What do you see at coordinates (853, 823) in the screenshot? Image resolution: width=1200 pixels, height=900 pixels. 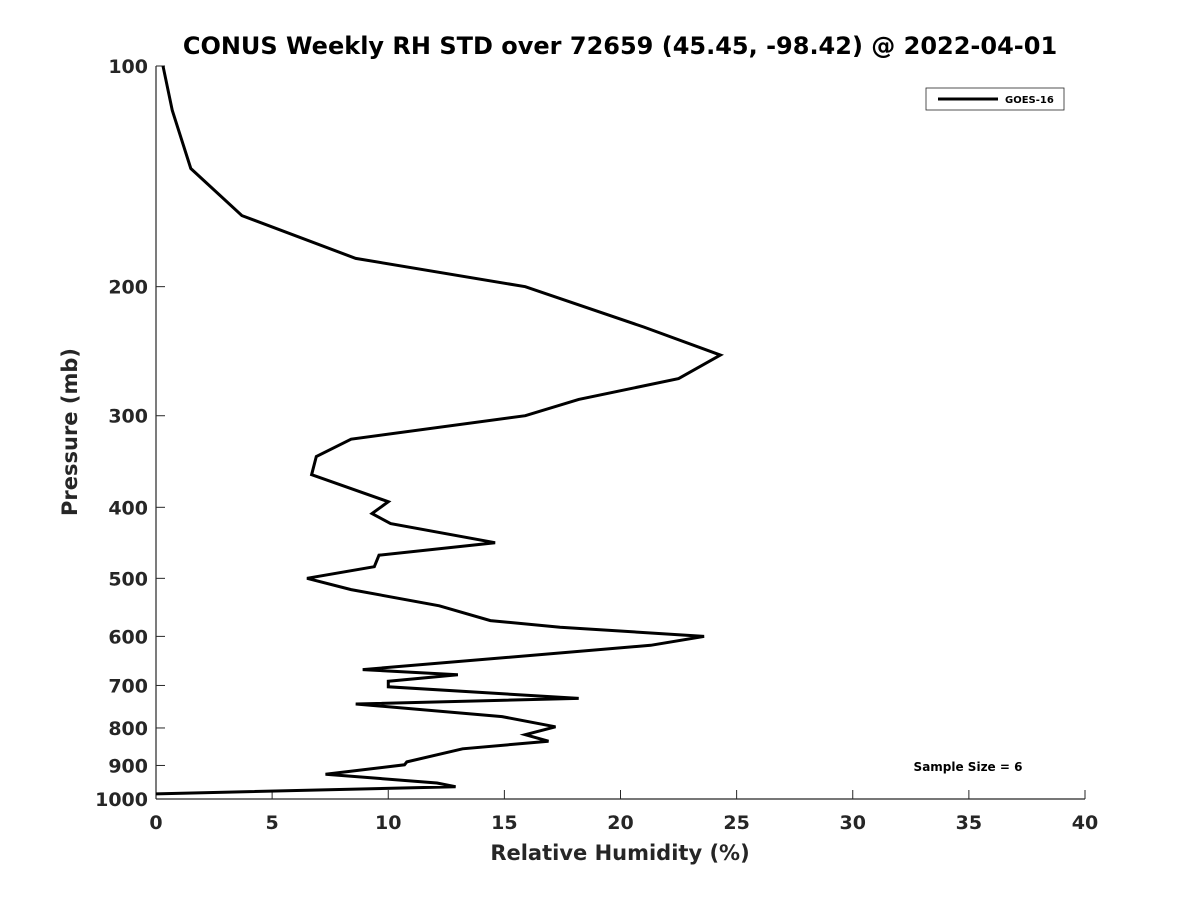 I see `x-tick-label: 30` at bounding box center [853, 823].